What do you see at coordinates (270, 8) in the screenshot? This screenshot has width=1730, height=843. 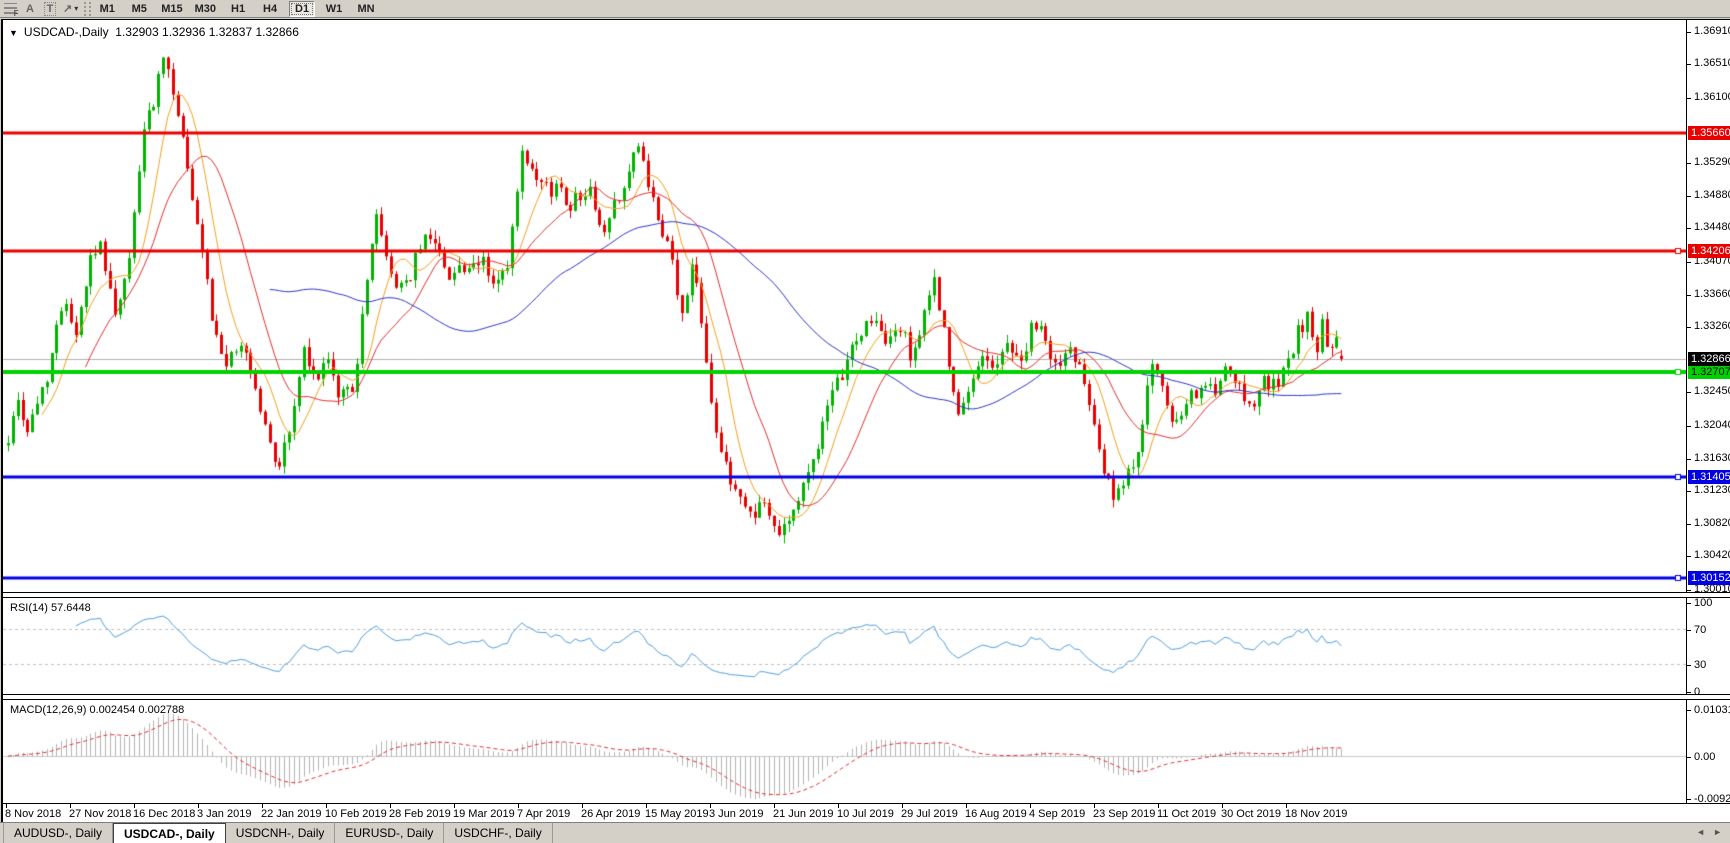 I see `timeframe-button-h4: H4` at bounding box center [270, 8].